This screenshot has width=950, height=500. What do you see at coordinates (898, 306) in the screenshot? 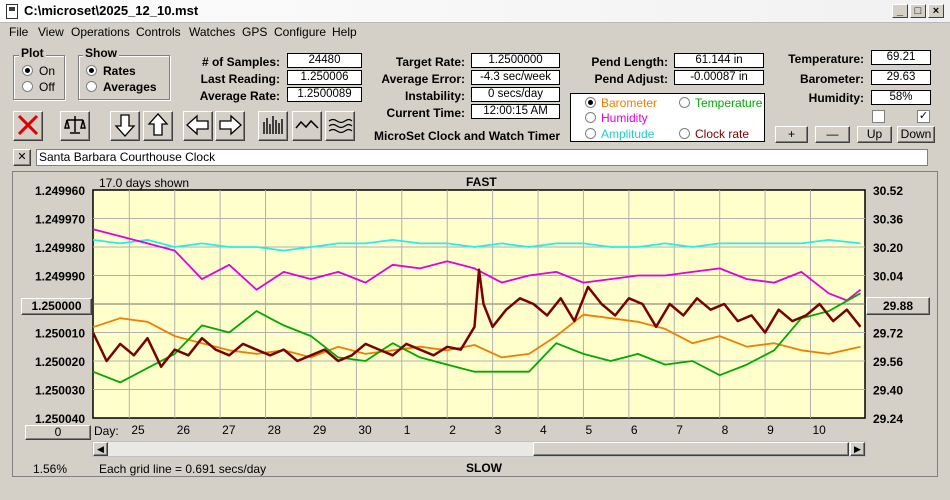
I see `right-value-button: 29.88` at bounding box center [898, 306].